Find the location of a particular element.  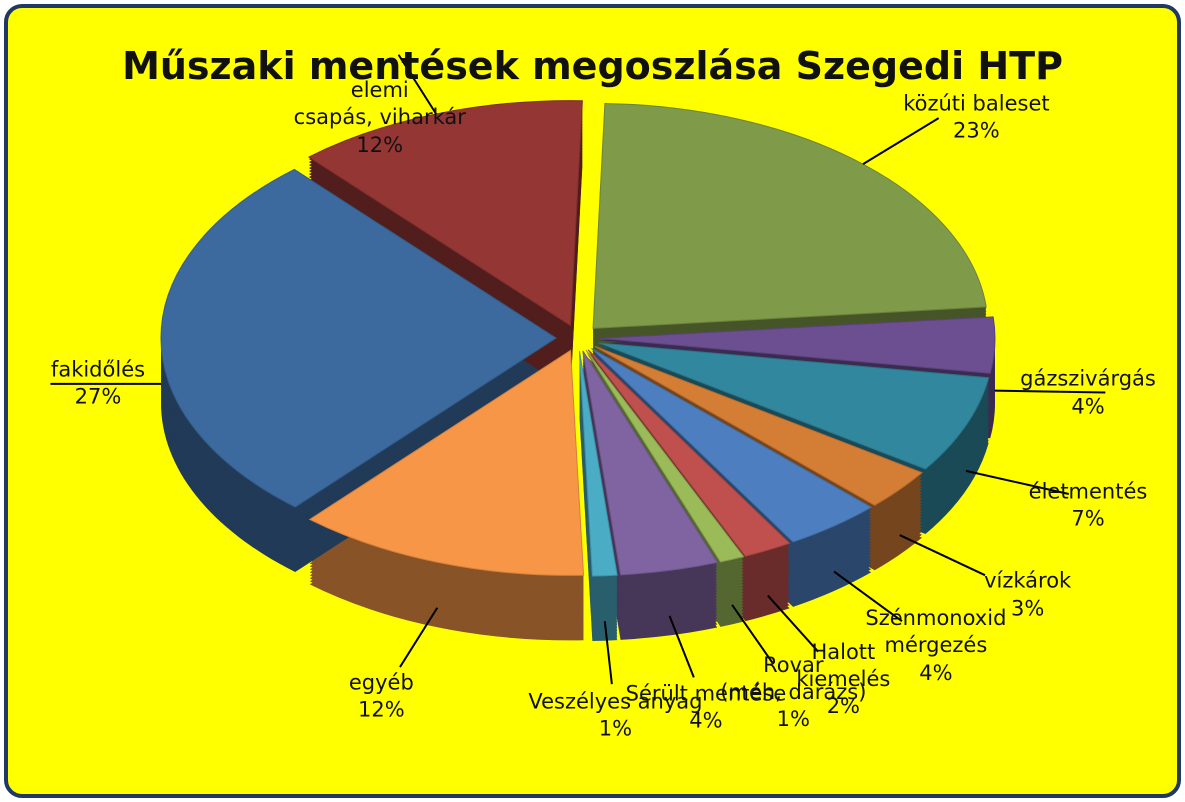

data-label: fakidőlés 27% is located at coordinates (98, 384).